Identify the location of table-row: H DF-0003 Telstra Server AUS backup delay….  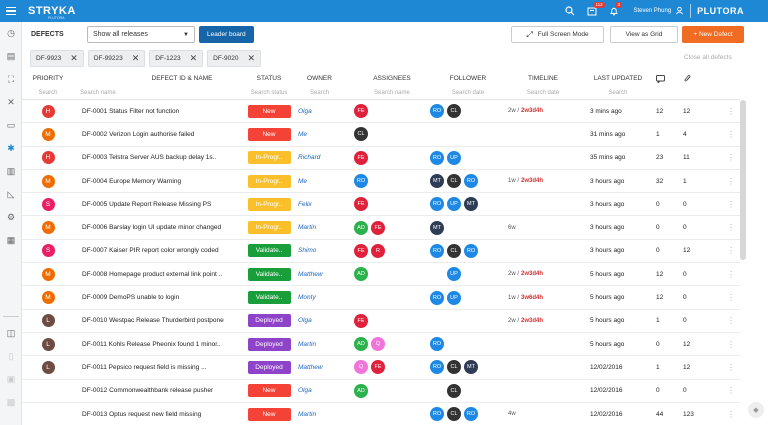
(381, 158).